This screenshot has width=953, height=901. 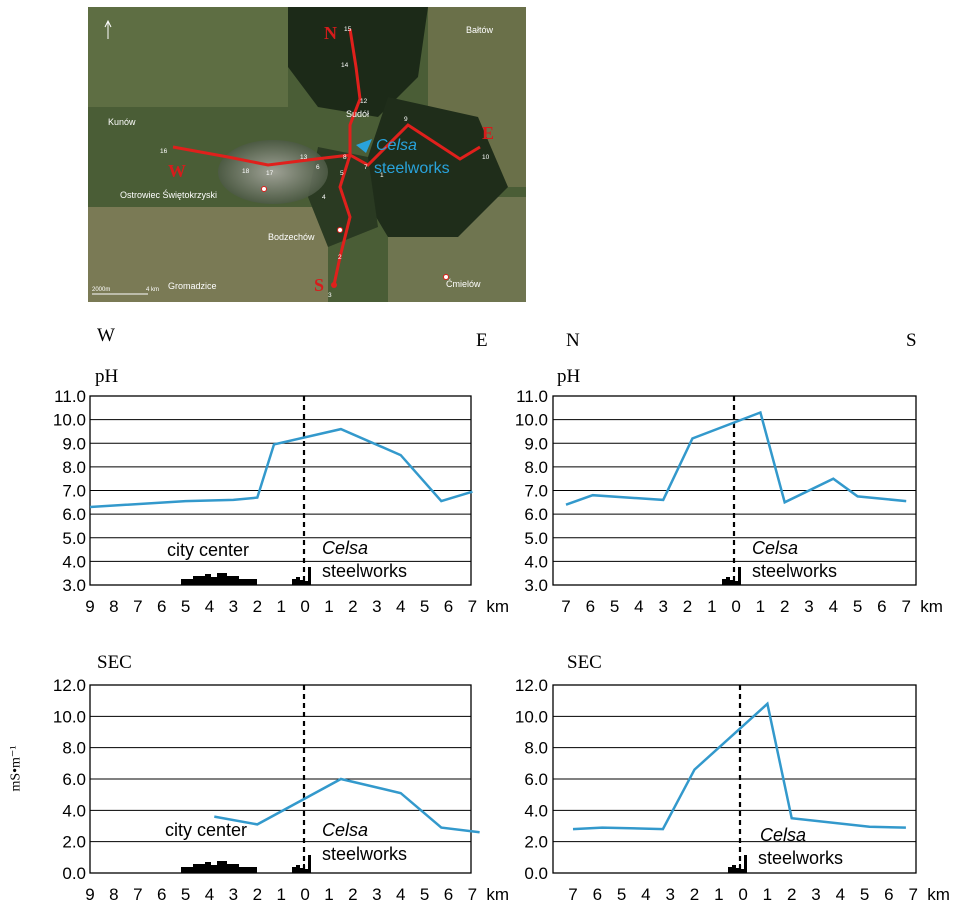 What do you see at coordinates (74, 585) in the screenshot?
I see `y-tick-label: 3.0` at bounding box center [74, 585].